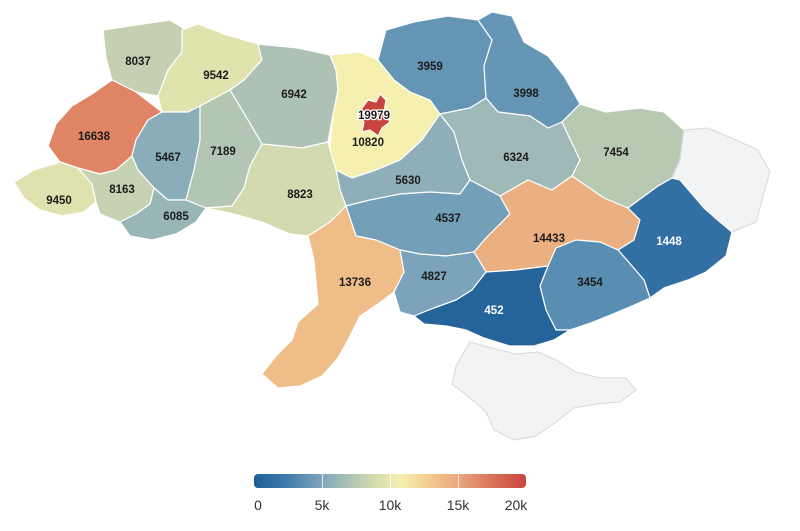  I want to click on label-kyiv-city: 19979, so click(374, 116).